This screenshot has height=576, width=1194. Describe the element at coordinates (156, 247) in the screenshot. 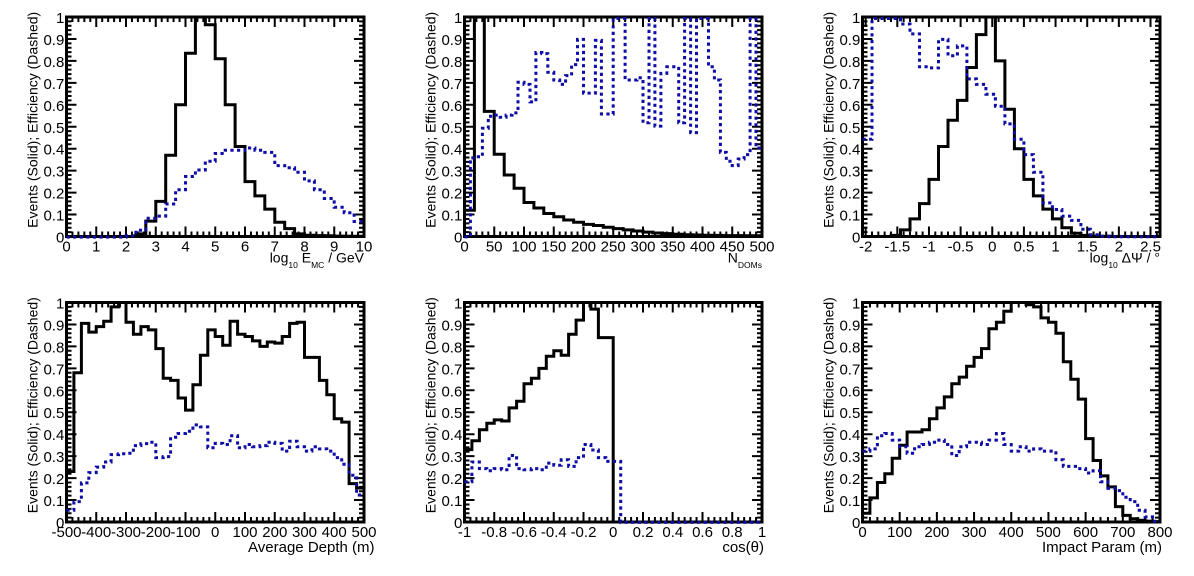

I see `svg-text: 3` at that location.